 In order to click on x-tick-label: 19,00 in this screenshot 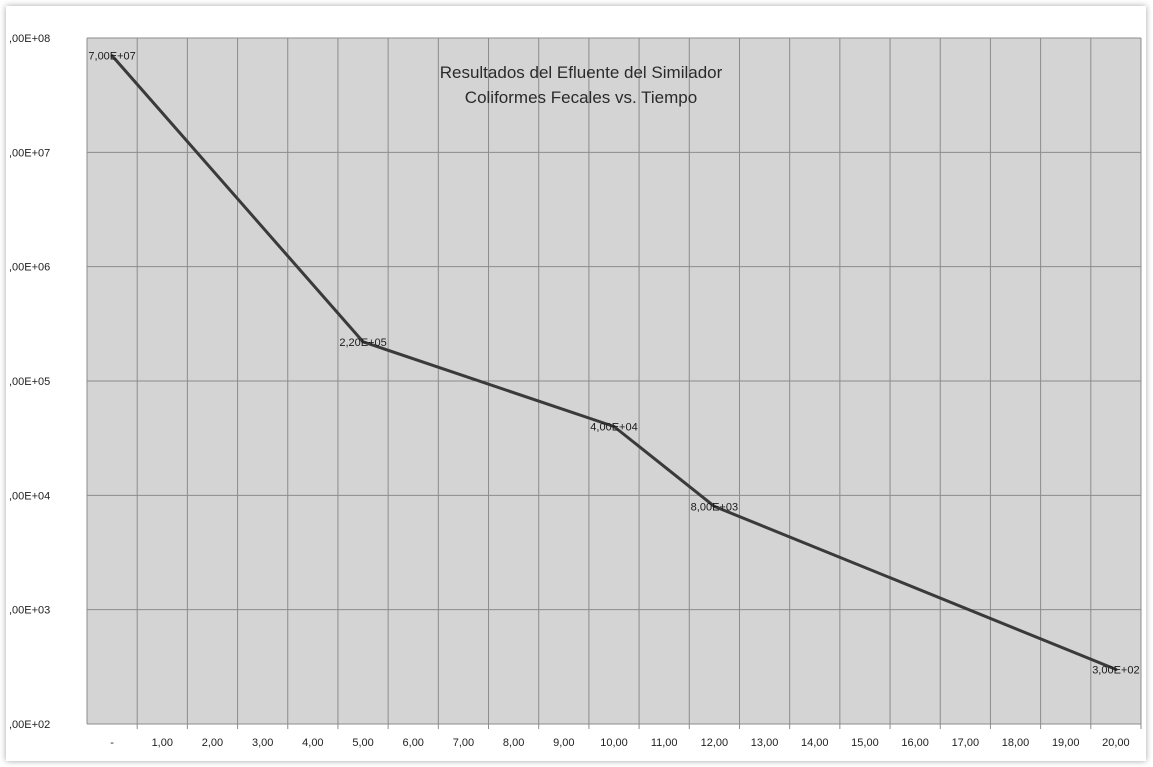, I will do `click(1066, 743)`.